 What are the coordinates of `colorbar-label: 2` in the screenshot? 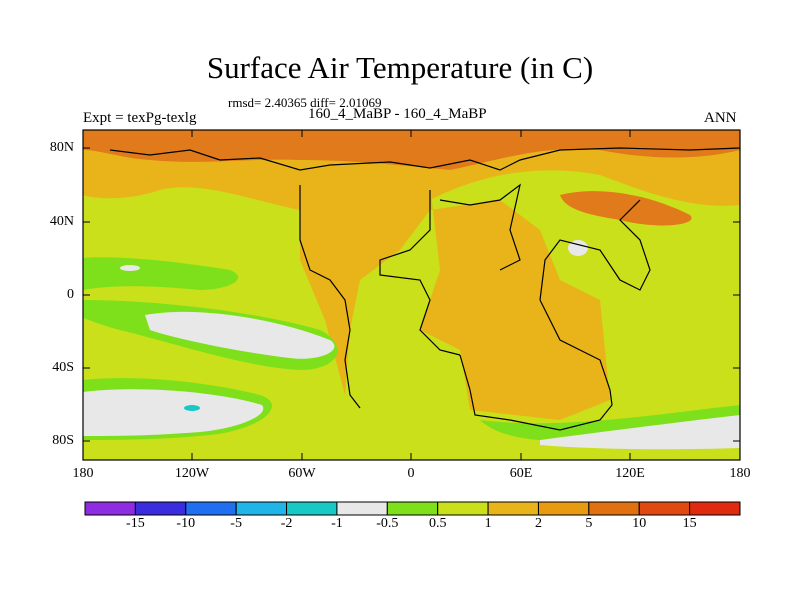 It's located at (538, 523).